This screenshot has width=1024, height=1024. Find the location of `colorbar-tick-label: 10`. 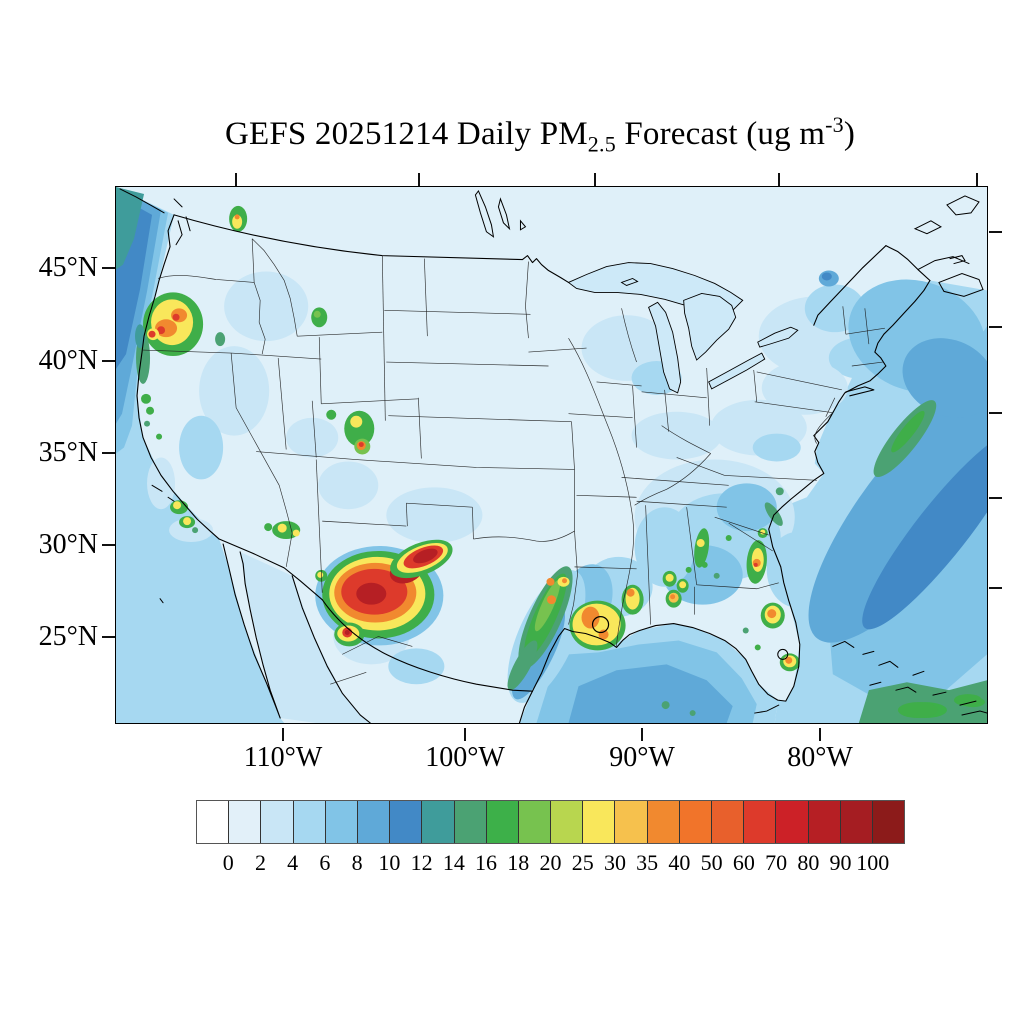

colorbar-tick-label: 10 is located at coordinates (389, 862).